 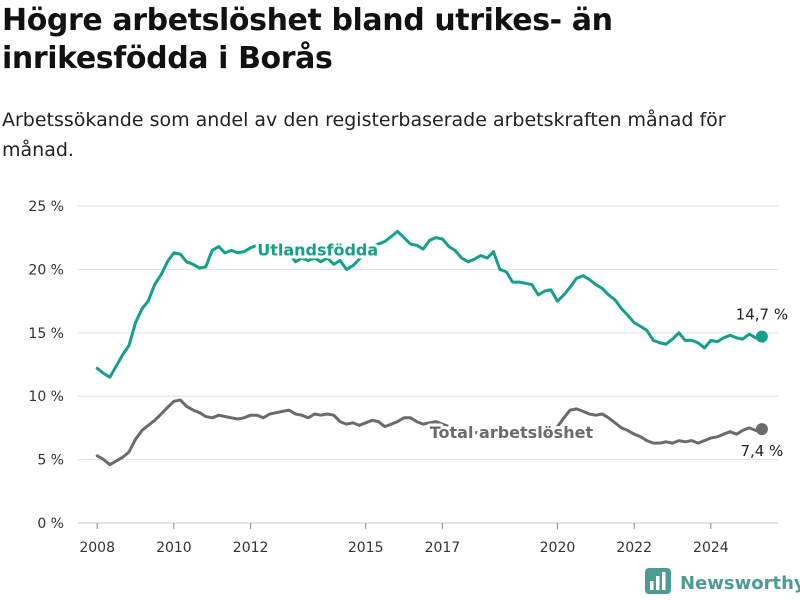 What do you see at coordinates (97, 548) in the screenshot?
I see `x-tick-label: 2008` at bounding box center [97, 548].